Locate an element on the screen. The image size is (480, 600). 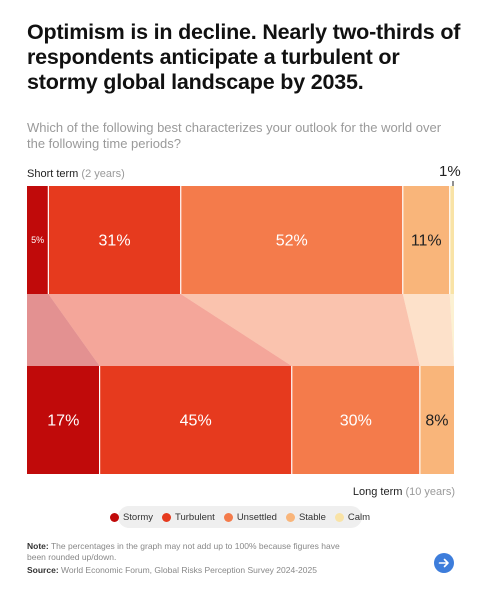
arrow-right-icon is located at coordinates (443, 563).